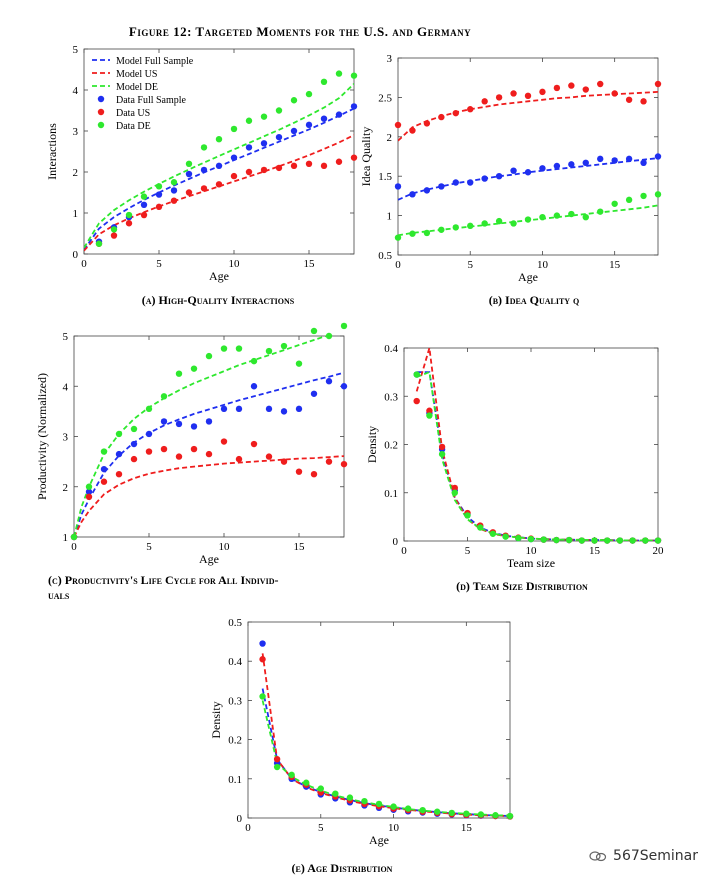 The height and width of the screenshot is (894, 724). Describe the element at coordinates (396, 542) in the screenshot. I see `y-tick-label: 0` at that location.